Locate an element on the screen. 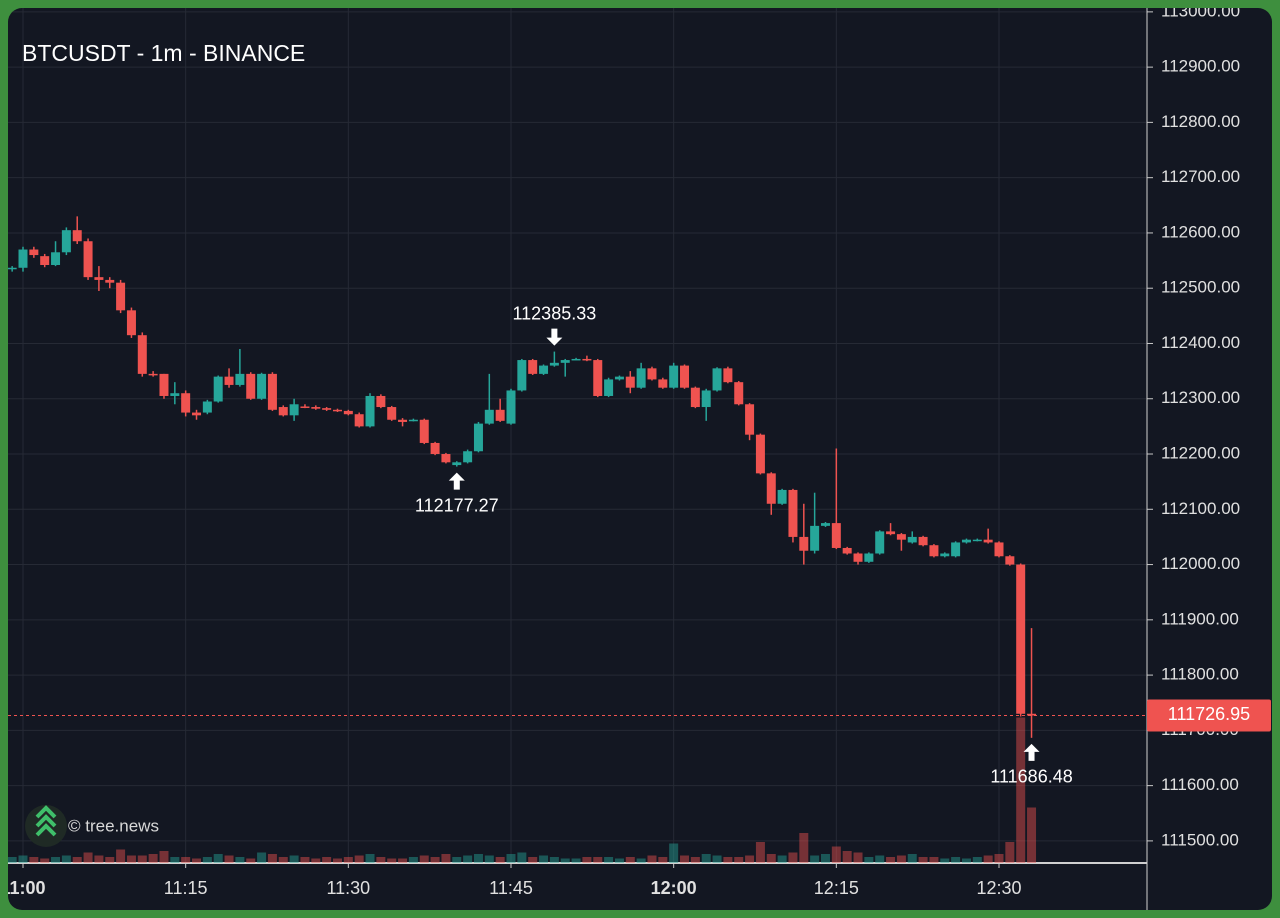 This screenshot has height=918, width=1280. x-tick-label: 11:15 is located at coordinates (186, 888).